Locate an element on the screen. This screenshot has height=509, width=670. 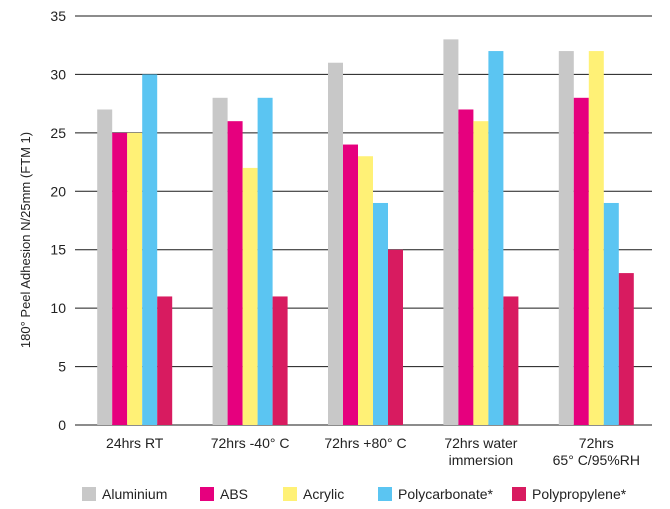
legend-label: Polycarbonate* is located at coordinates (446, 494).